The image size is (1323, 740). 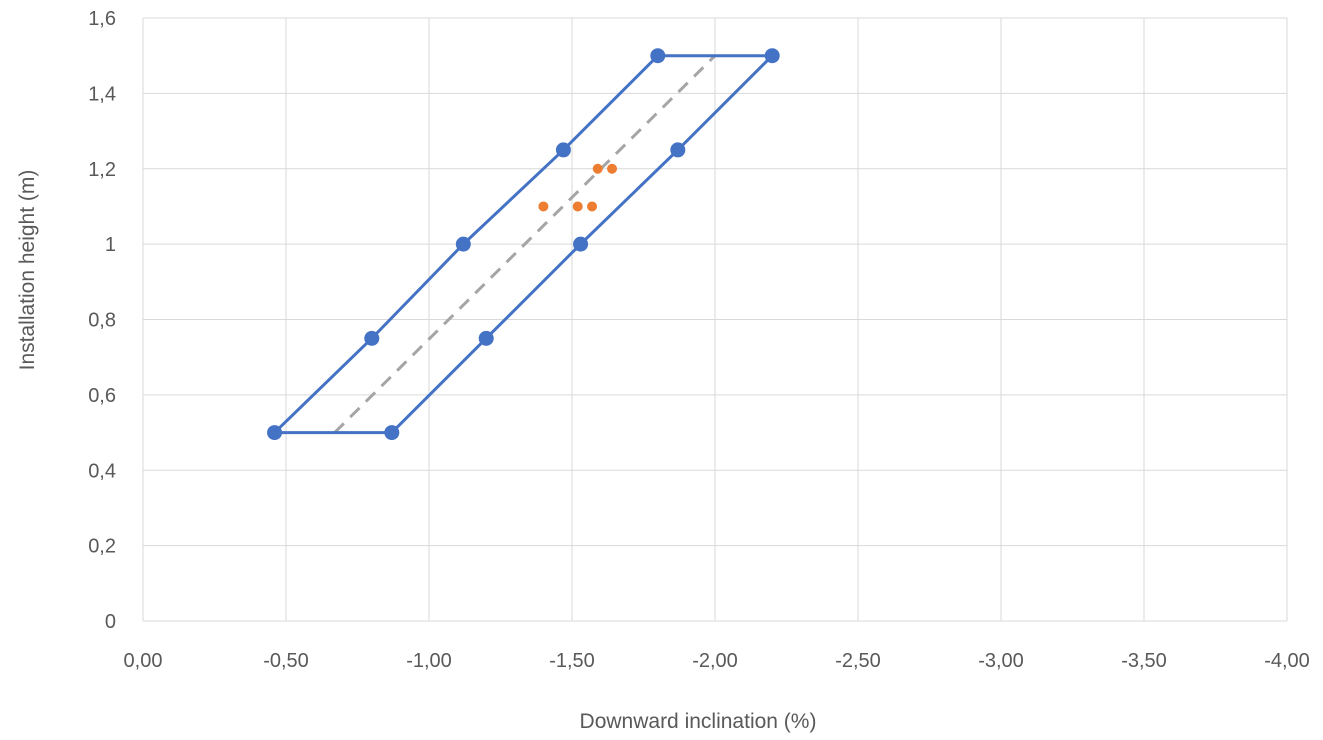 What do you see at coordinates (110, 622) in the screenshot?
I see `y-tick-label: 0` at bounding box center [110, 622].